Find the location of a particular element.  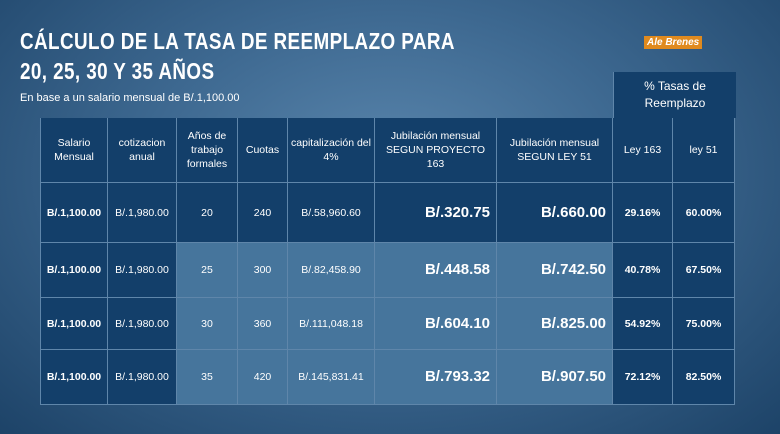

table-cell: B/.742.50 is located at coordinates (555, 270).